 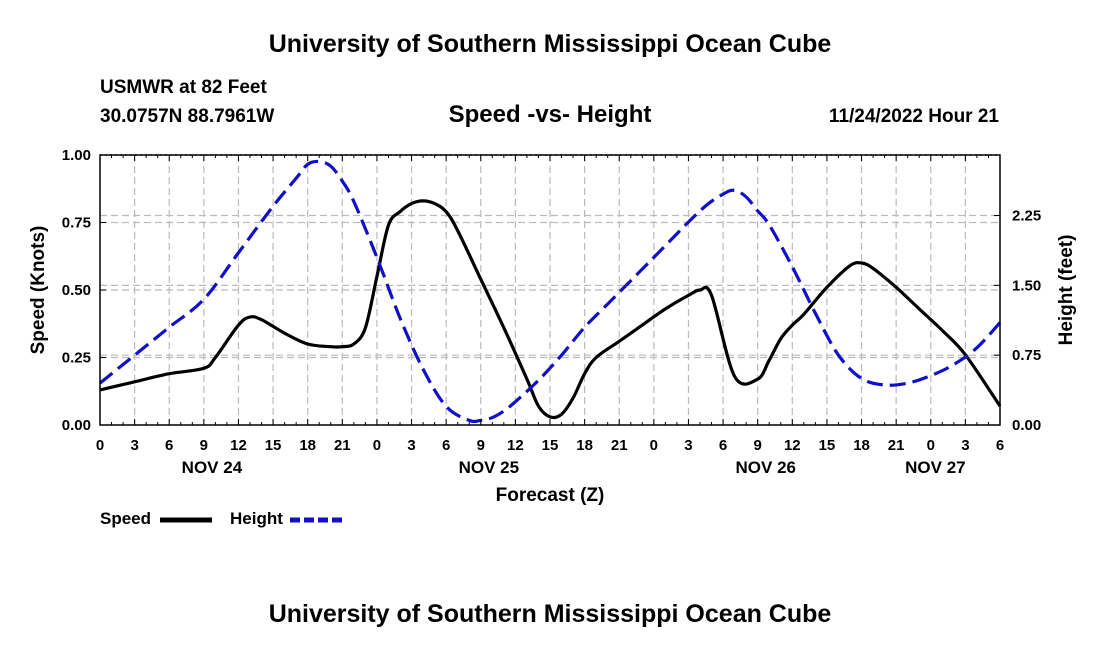 I want to click on y-tick-label: 0.25, so click(x=76, y=358).